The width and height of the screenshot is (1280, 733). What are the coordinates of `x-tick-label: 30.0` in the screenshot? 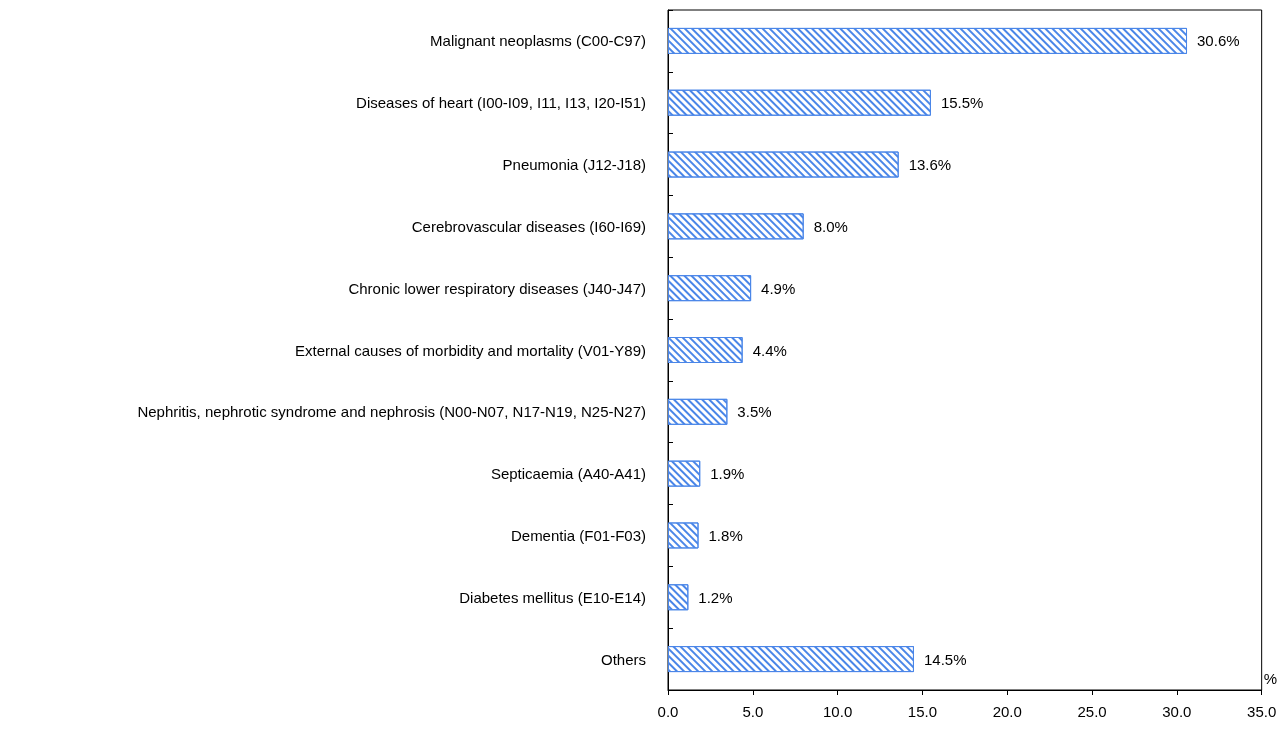 It's located at (1177, 711).